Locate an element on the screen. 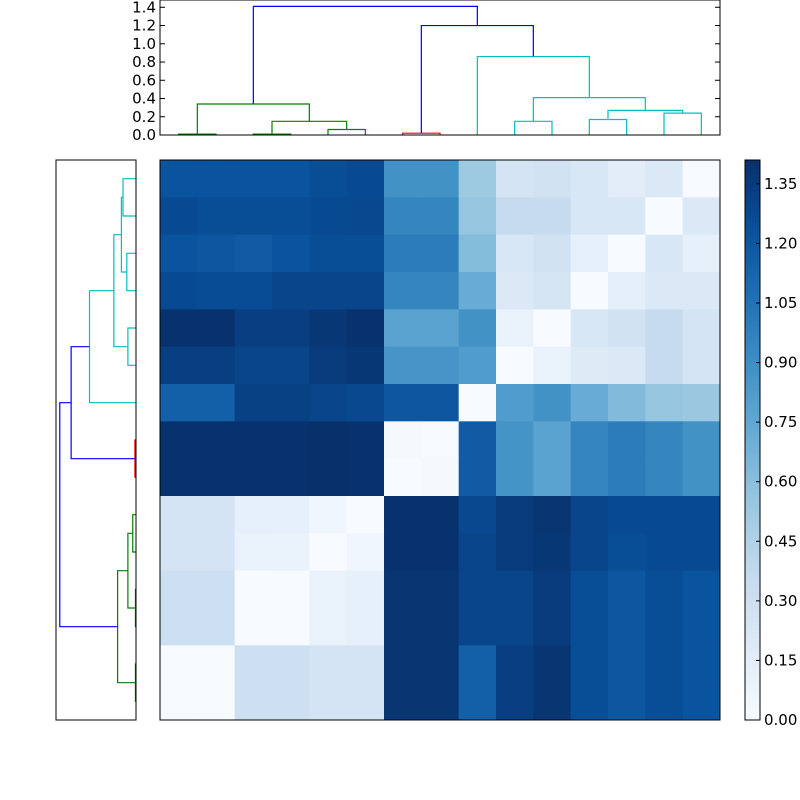 This screenshot has width=800, height=800. y-tick-label: 1.4 is located at coordinates (144, 8).